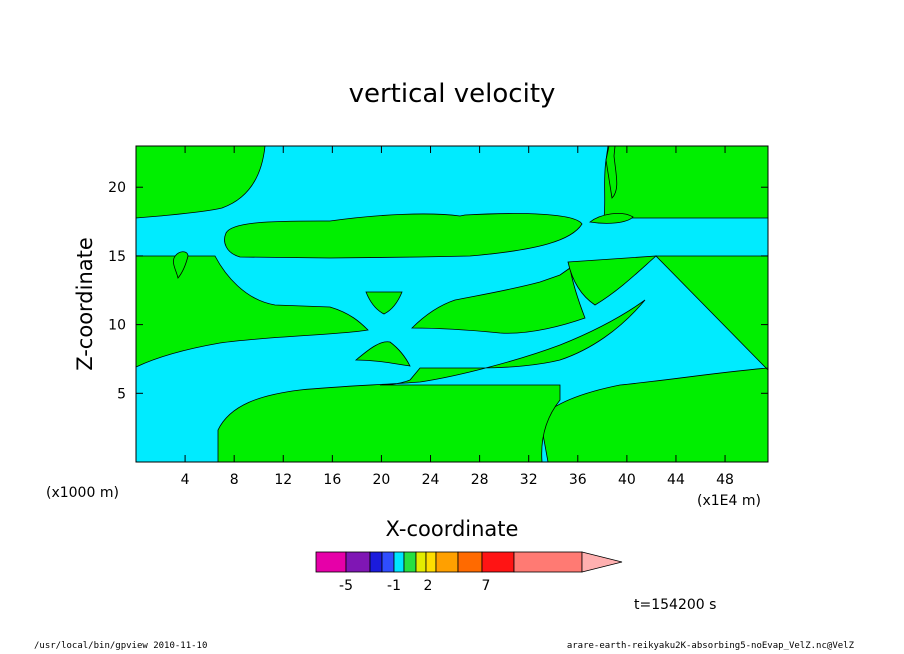 The height and width of the screenshot is (654, 904). What do you see at coordinates (234, 480) in the screenshot?
I see `x-tick-label: 8` at bounding box center [234, 480].